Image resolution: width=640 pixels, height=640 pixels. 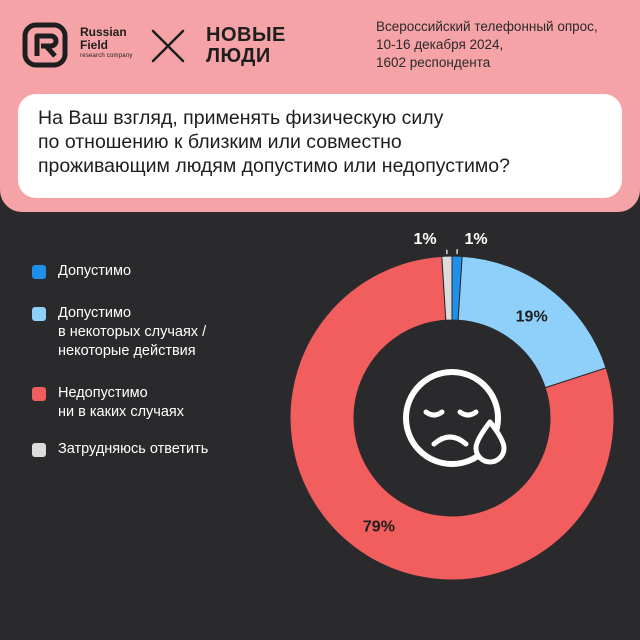 What do you see at coordinates (220, 142) in the screenshot?
I see `question-line-2: по отношению к близким или совместно` at bounding box center [220, 142].